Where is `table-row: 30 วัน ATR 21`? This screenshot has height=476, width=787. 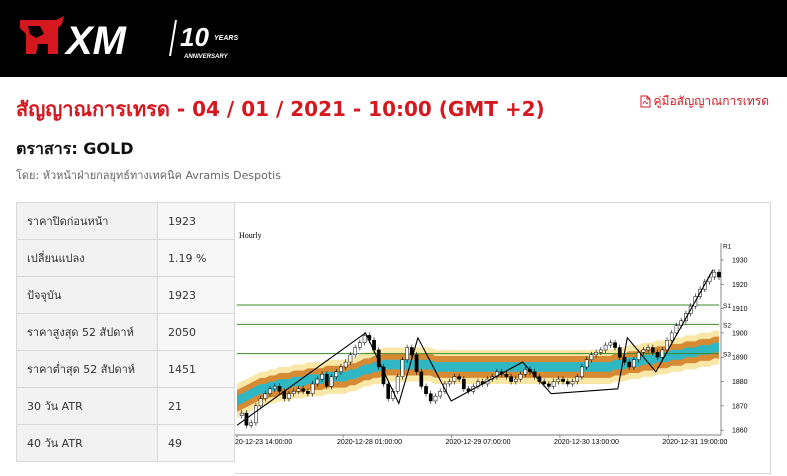
table-row: 30 วัน ATR 21 is located at coordinates (125, 406).